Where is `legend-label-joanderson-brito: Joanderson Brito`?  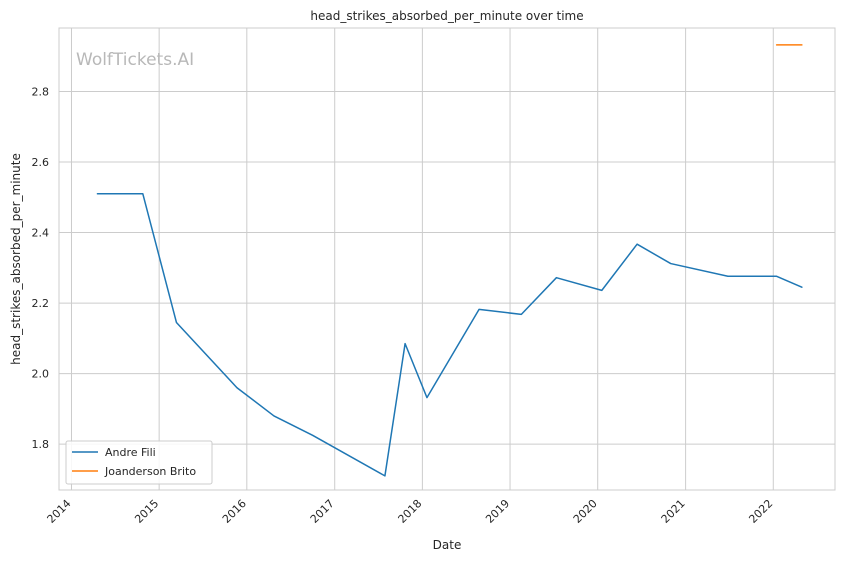
legend-label-joanderson-brito: Joanderson Brito is located at coordinates (150, 471).